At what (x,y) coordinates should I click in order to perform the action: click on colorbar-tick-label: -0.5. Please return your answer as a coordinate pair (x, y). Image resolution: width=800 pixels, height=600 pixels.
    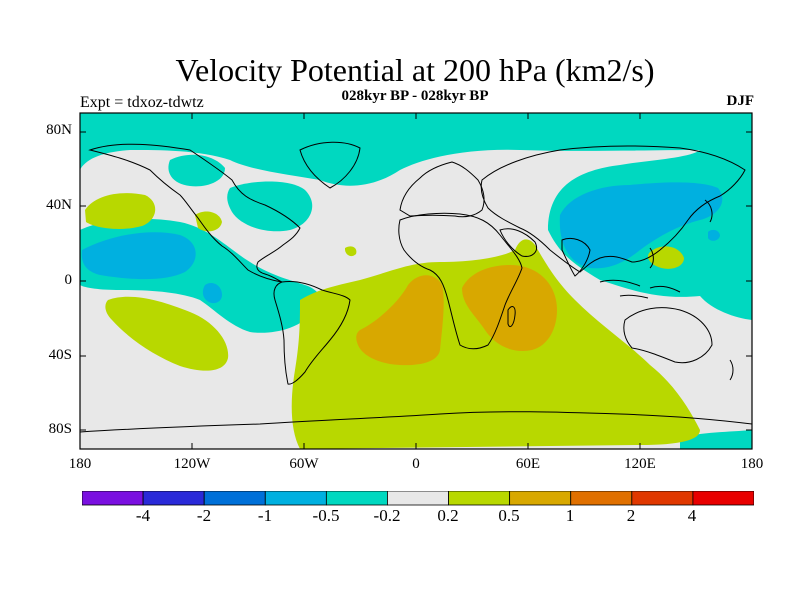
    Looking at the image, I should click on (326, 515).